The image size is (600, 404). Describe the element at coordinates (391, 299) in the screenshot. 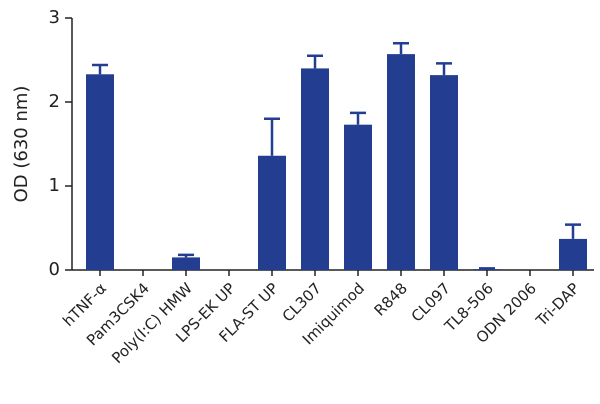

I see `x-tick-label: R848` at that location.